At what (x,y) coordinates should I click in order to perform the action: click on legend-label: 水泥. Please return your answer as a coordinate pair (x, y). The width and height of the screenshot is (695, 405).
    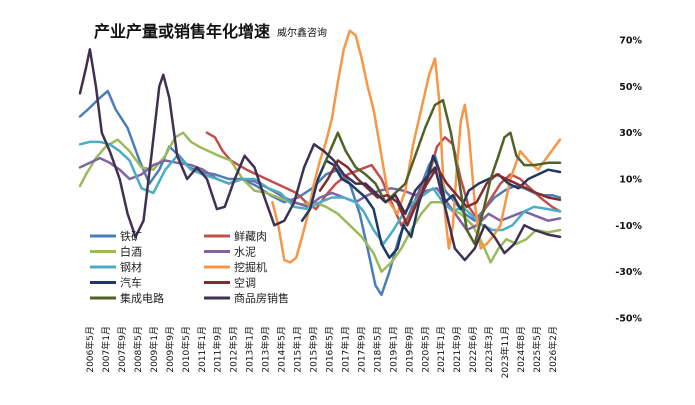
    Looking at the image, I should click on (245, 252).